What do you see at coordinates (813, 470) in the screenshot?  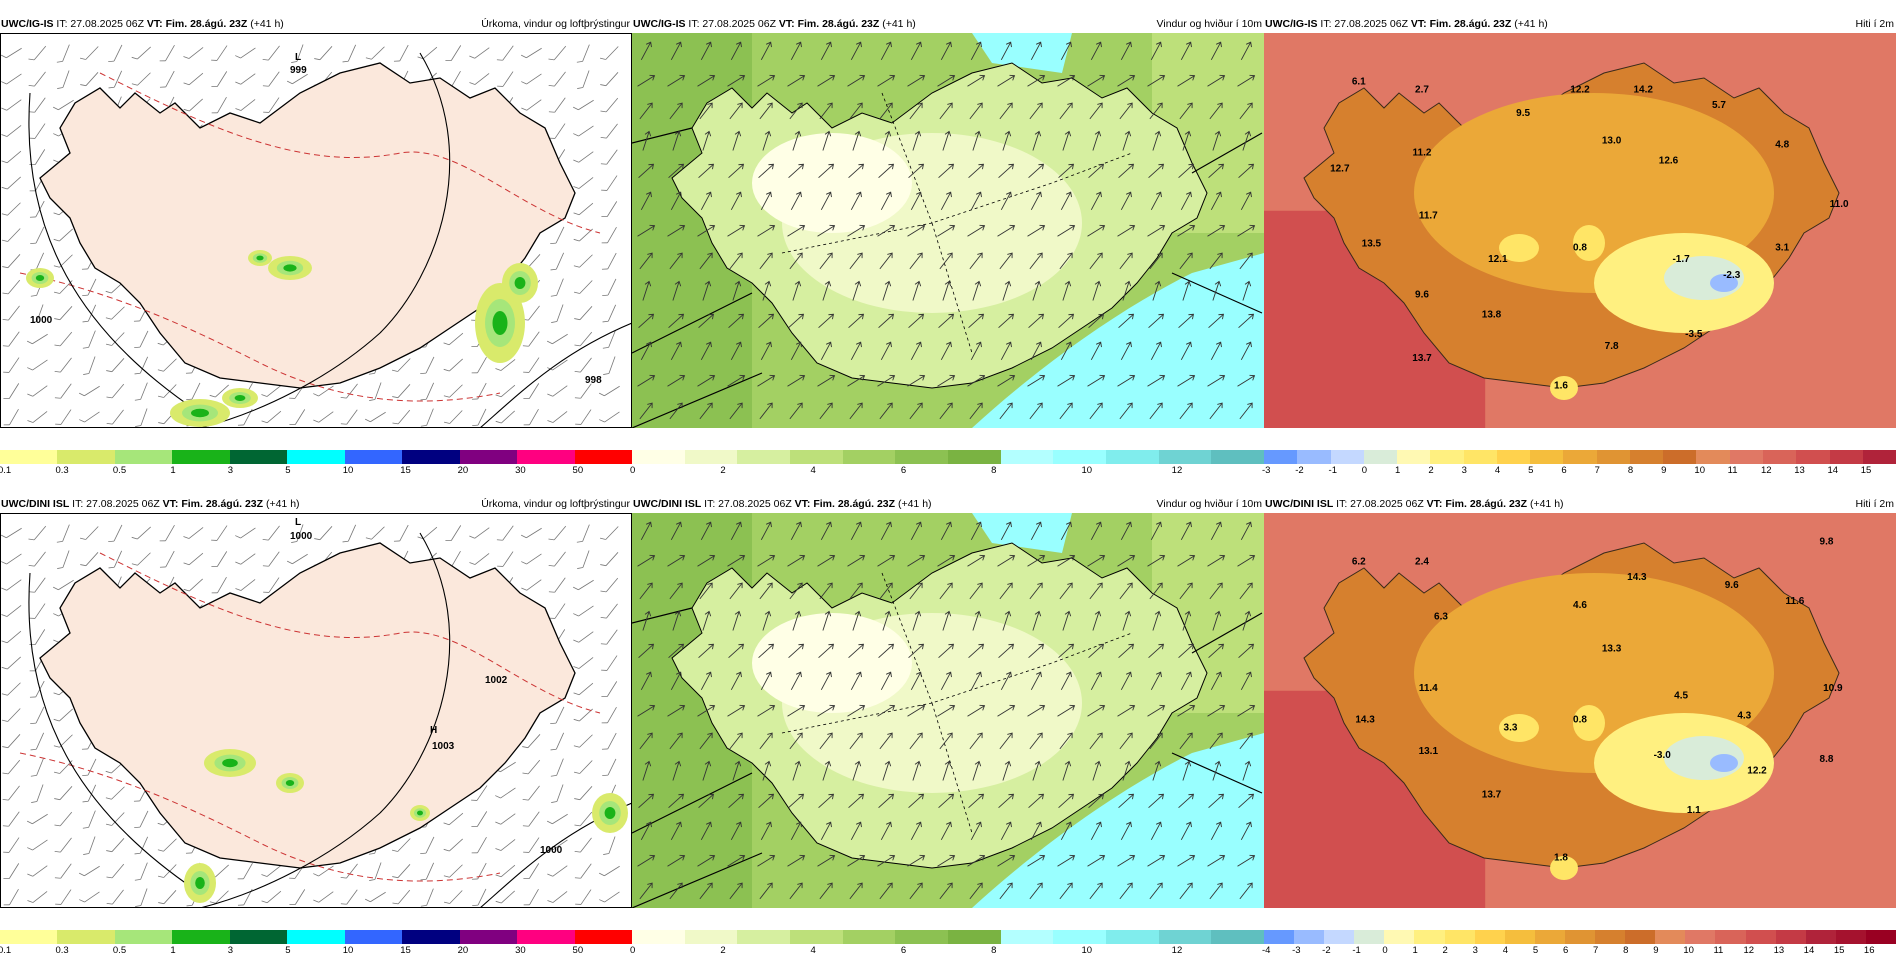 I see `wind-tick-label: 4` at bounding box center [813, 470].